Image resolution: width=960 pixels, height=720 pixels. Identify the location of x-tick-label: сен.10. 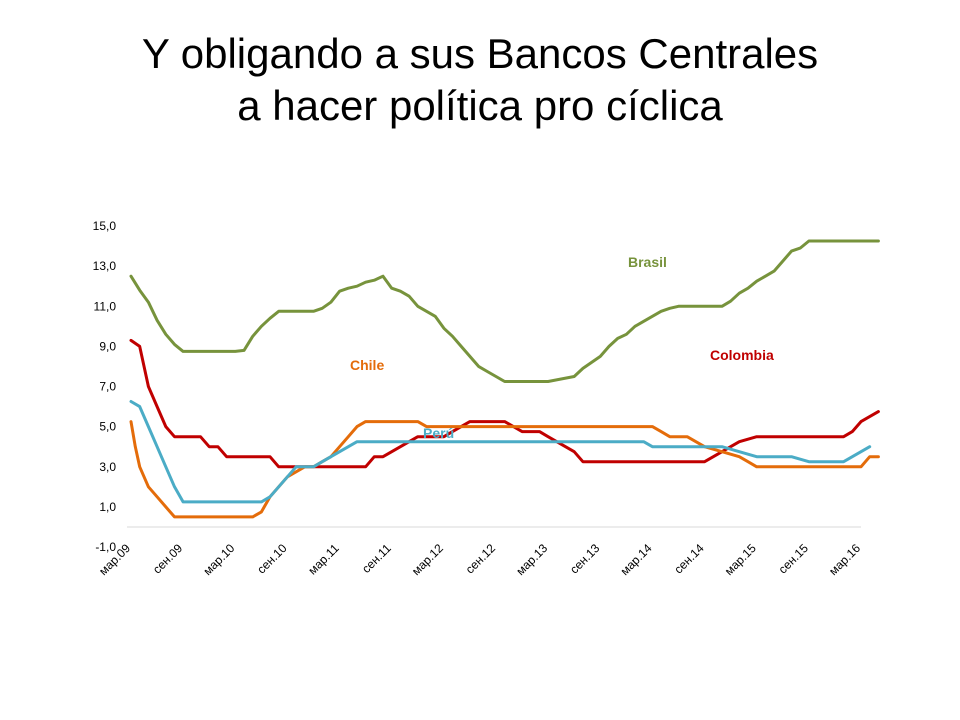
(272, 559).